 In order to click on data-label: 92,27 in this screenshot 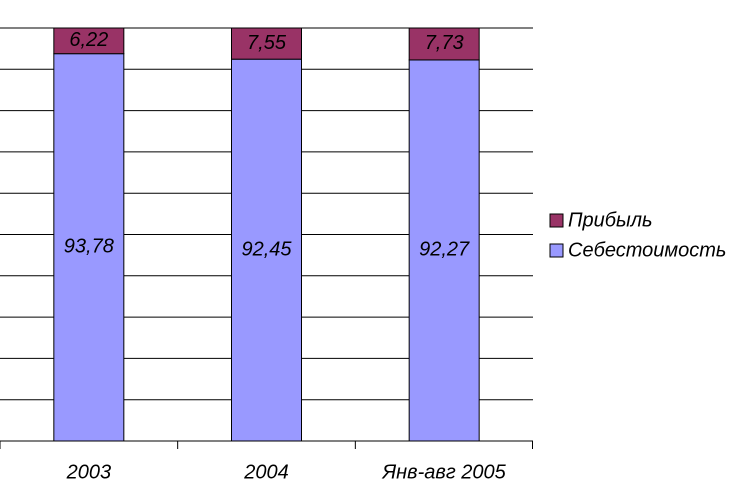, I will do `click(444, 250)`.